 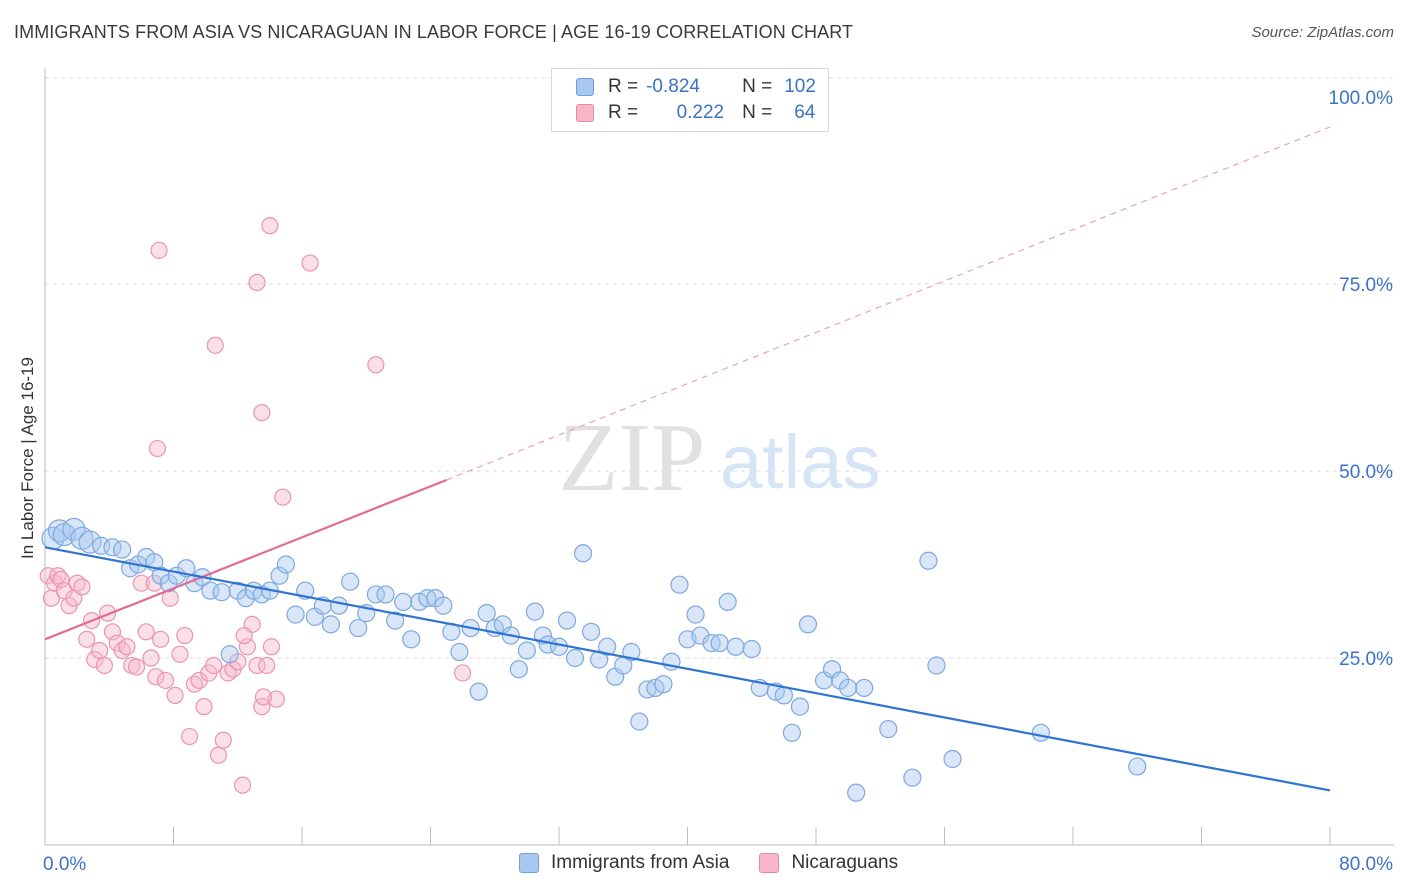 I want to click on legend-row-nicaraguans: R = 0.222 N = 64, so click(x=695, y=113).